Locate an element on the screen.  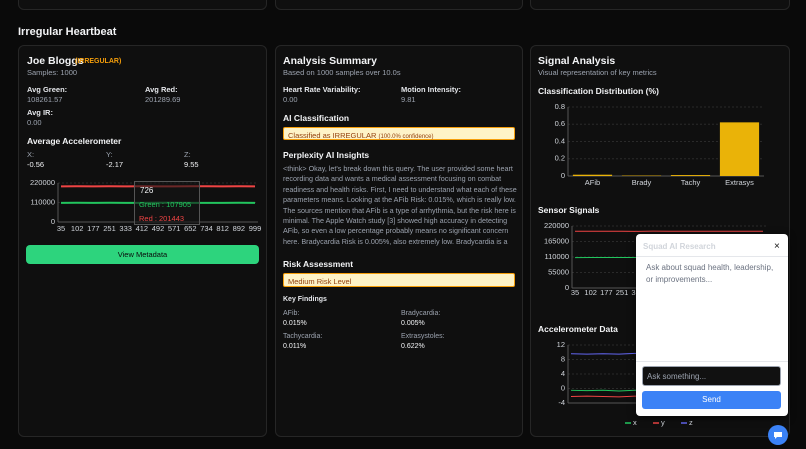
tooltip-title: 726 is located at coordinates (147, 190).